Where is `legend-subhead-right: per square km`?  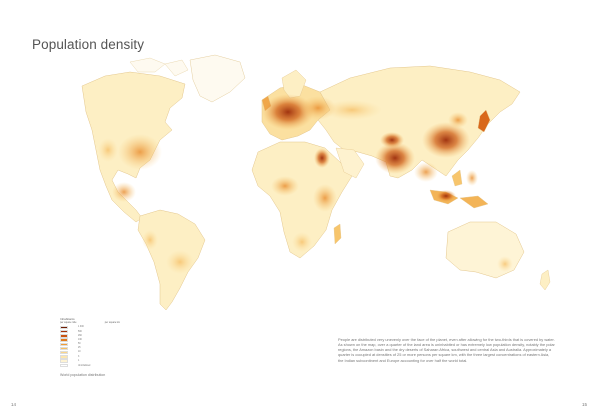 legend-subhead-right: per square km is located at coordinates (112, 322).